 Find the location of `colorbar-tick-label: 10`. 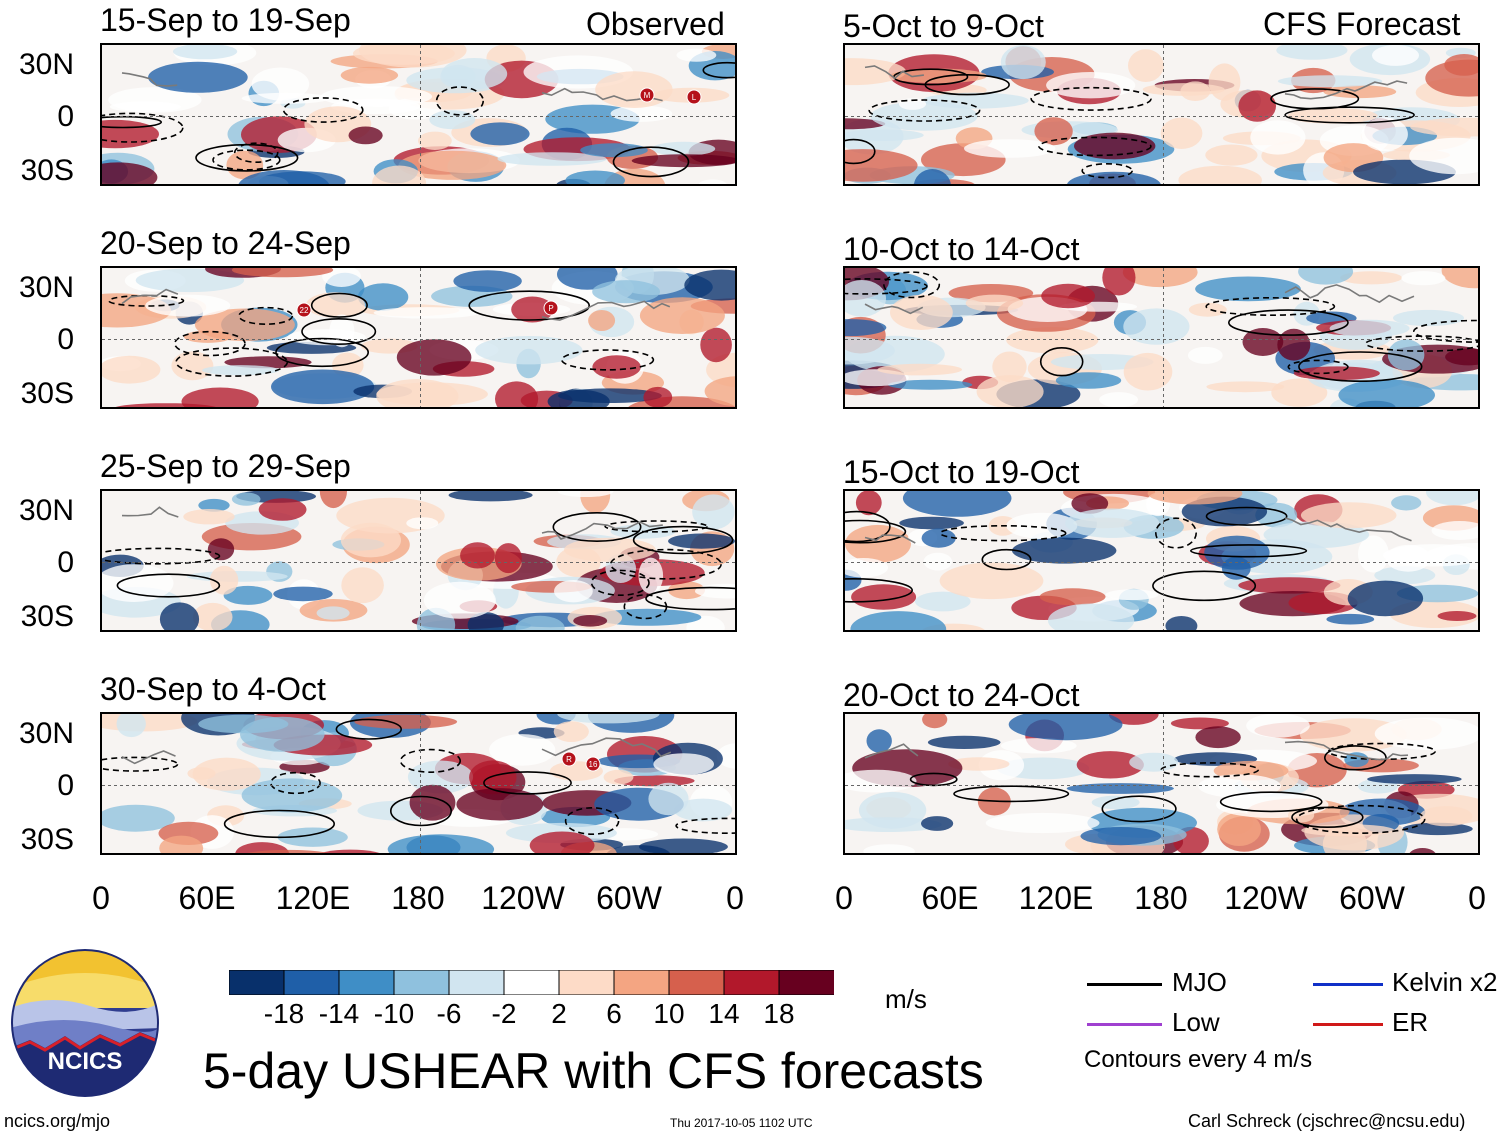

colorbar-tick-label: 10 is located at coordinates (669, 1013).